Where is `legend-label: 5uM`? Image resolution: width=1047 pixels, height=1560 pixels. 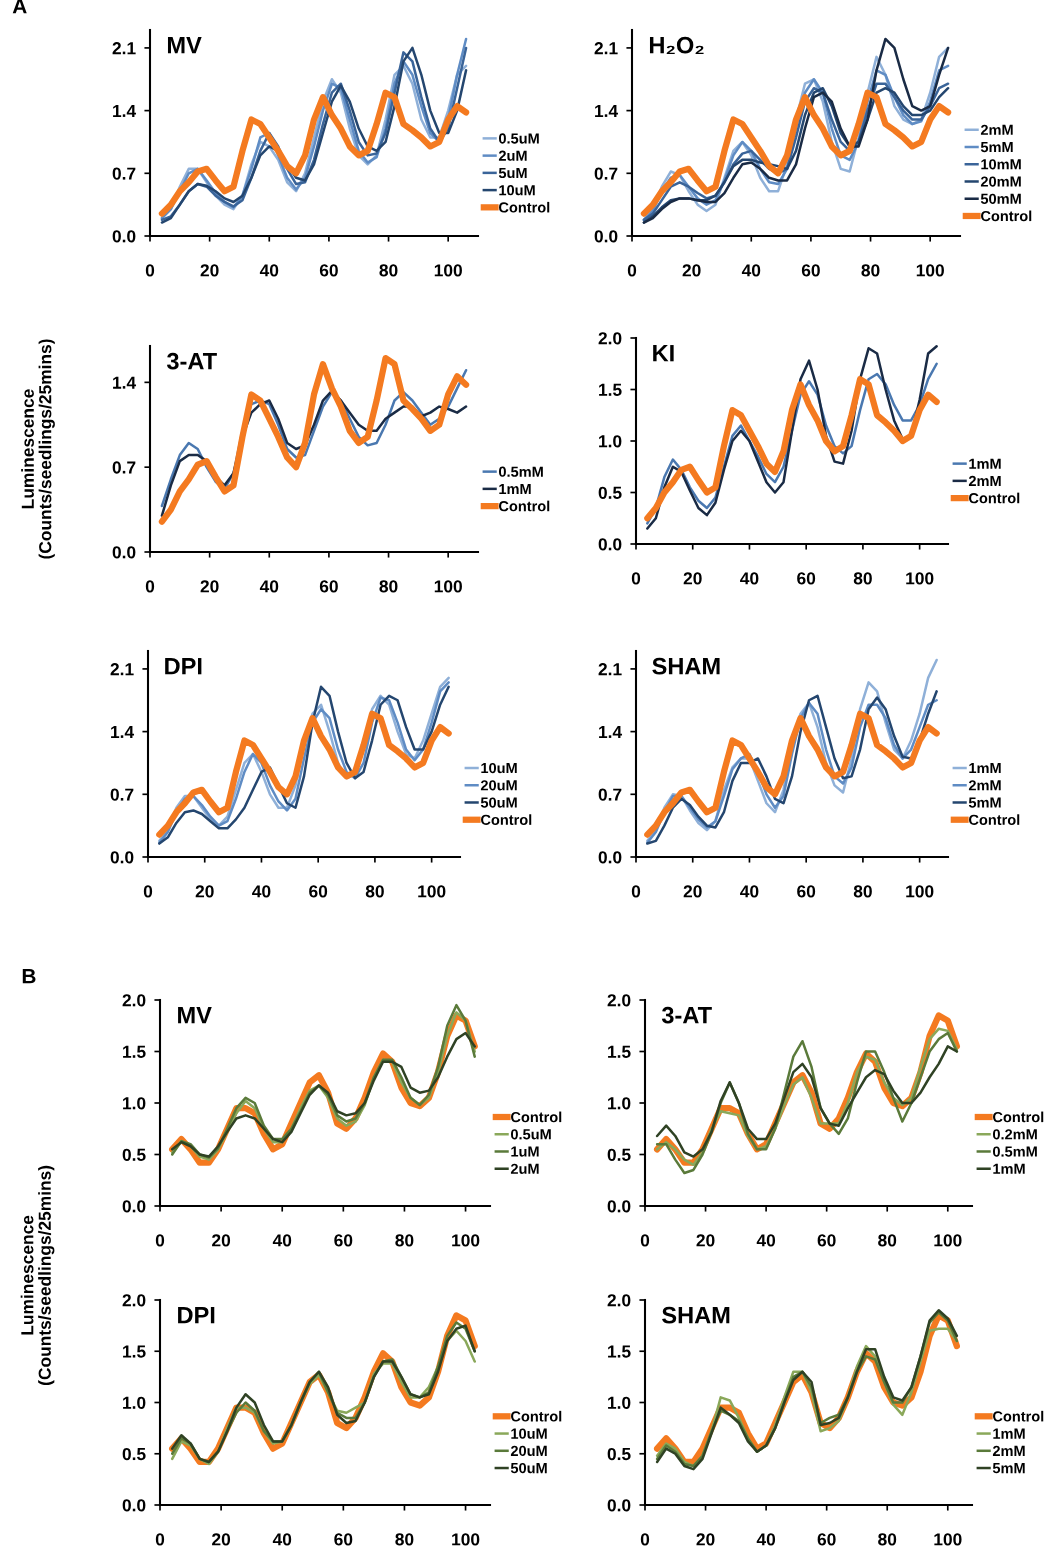
legend-label: 5uM is located at coordinates (512, 173).